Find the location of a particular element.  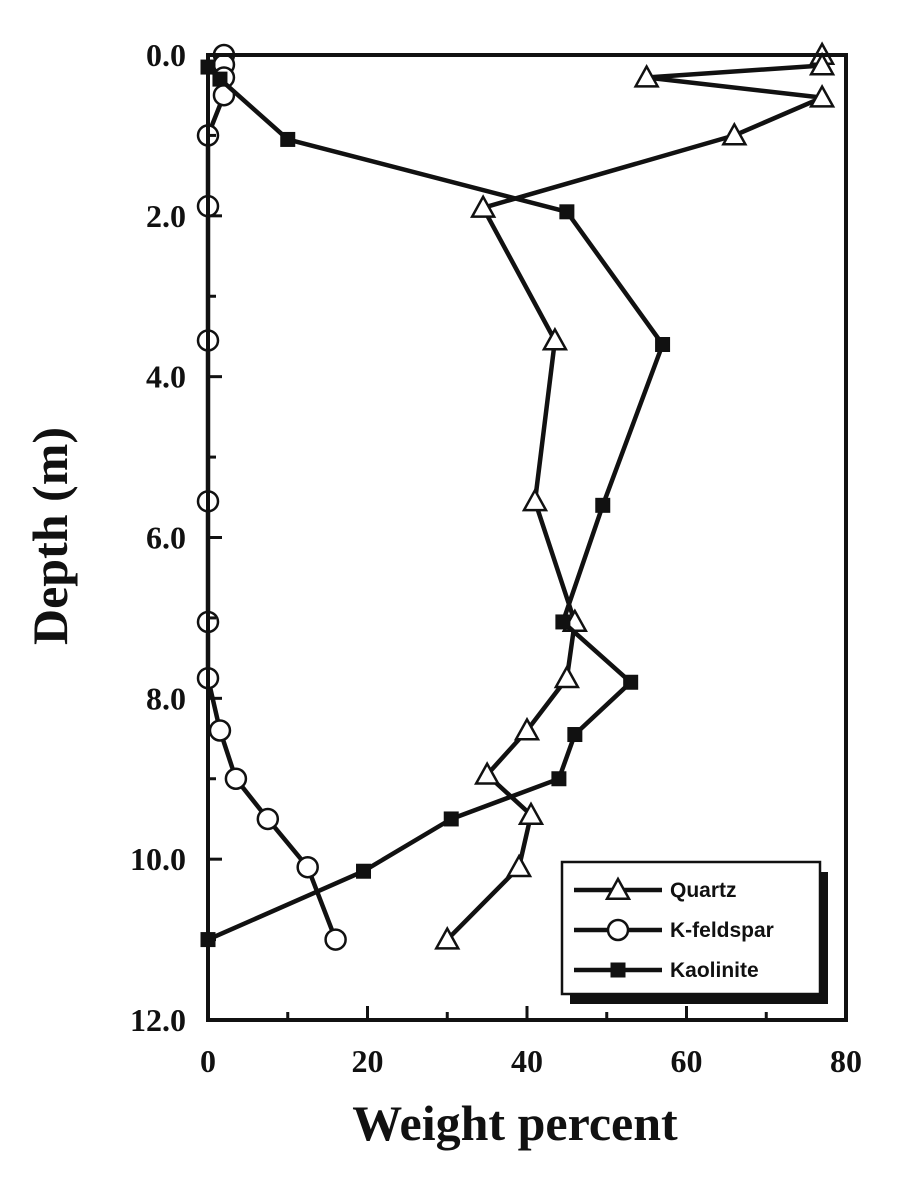

legend-entry-quartz: Quartz is located at coordinates (655, 889).